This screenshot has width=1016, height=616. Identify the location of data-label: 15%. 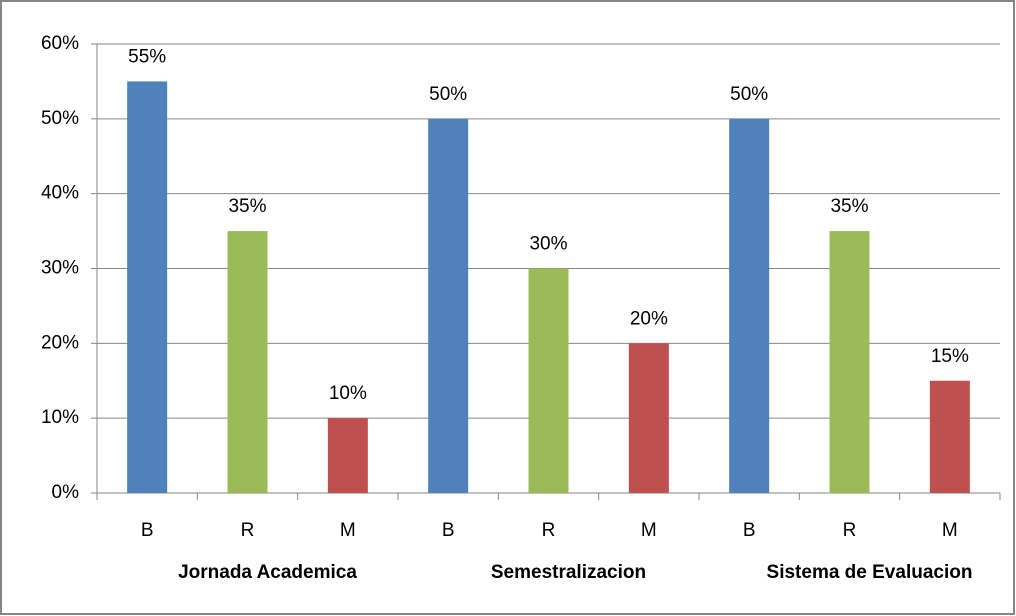
(950, 356).